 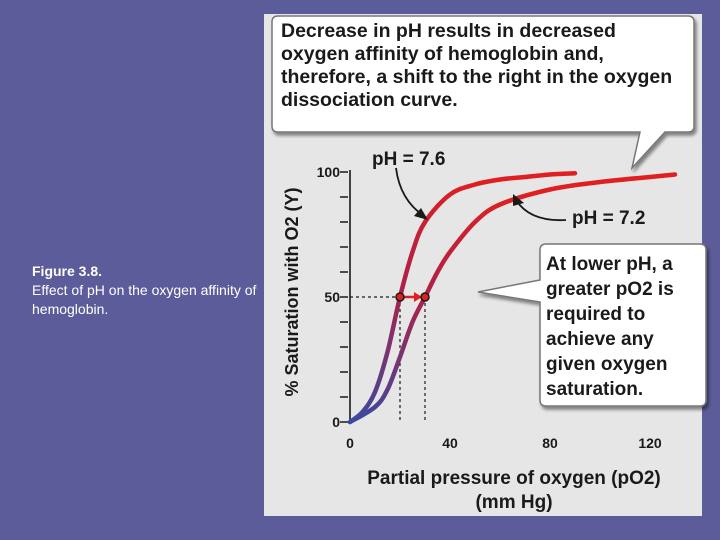 What do you see at coordinates (418, 297) in the screenshot?
I see `shift-arrowhead` at bounding box center [418, 297].